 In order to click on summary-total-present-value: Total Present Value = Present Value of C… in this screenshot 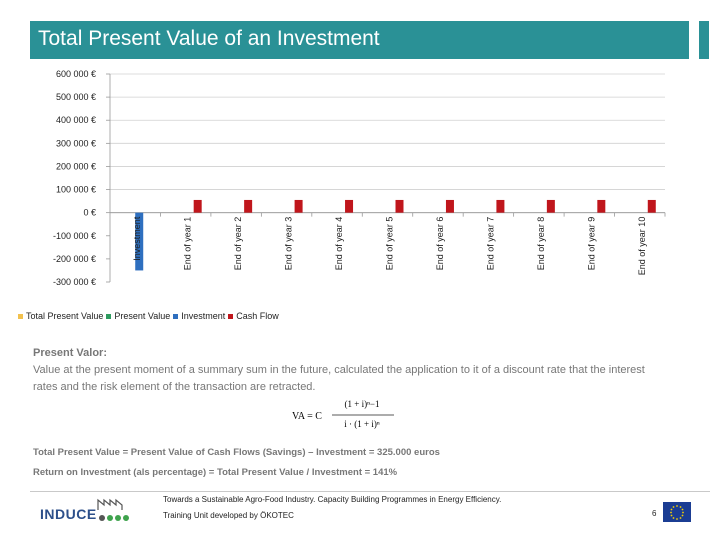, I will do `click(236, 452)`.